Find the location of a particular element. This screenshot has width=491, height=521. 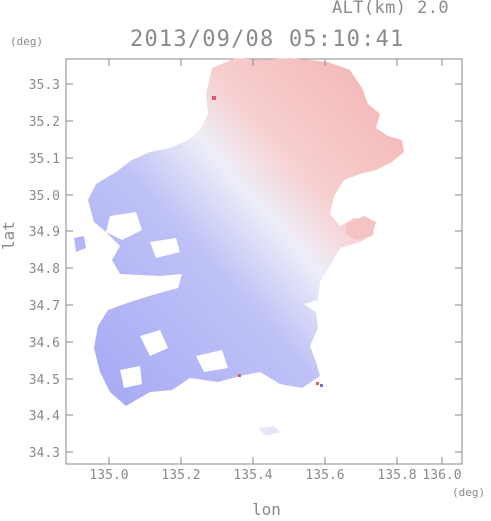

x-tick-135.6: 135.6 is located at coordinates (325, 271).